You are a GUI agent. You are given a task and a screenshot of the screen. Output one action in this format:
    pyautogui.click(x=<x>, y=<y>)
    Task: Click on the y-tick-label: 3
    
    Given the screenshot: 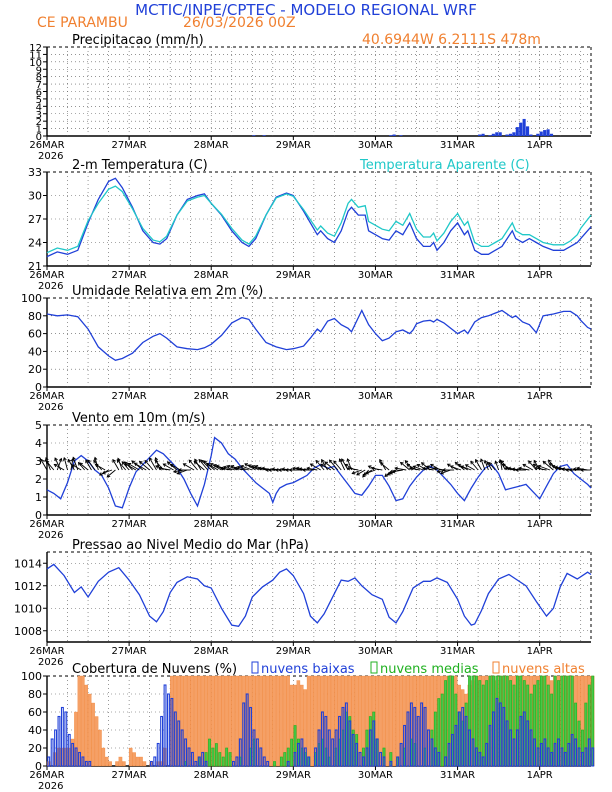 What is the action you would take?
    pyautogui.click(x=39, y=115)
    